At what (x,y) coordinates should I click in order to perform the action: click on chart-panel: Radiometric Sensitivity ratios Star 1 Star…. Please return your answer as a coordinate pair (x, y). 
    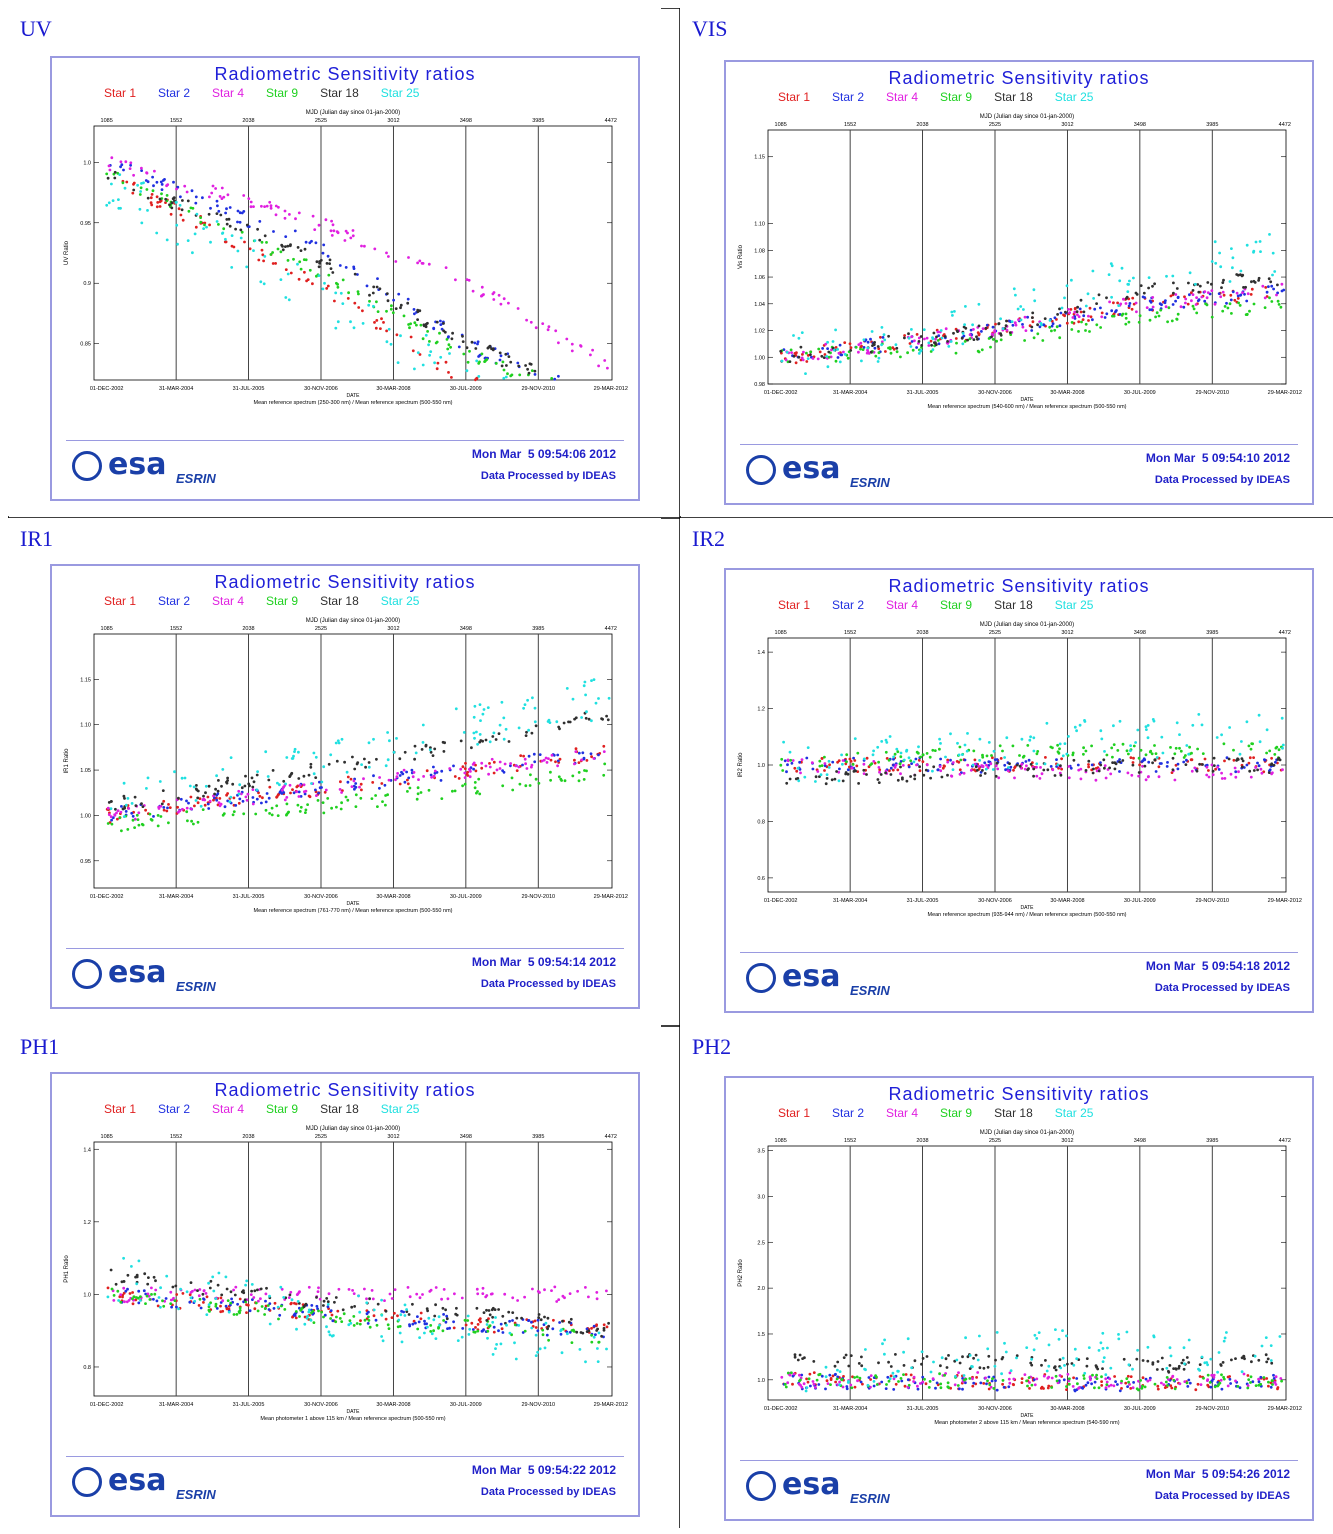
    Looking at the image, I should click on (345, 1294).